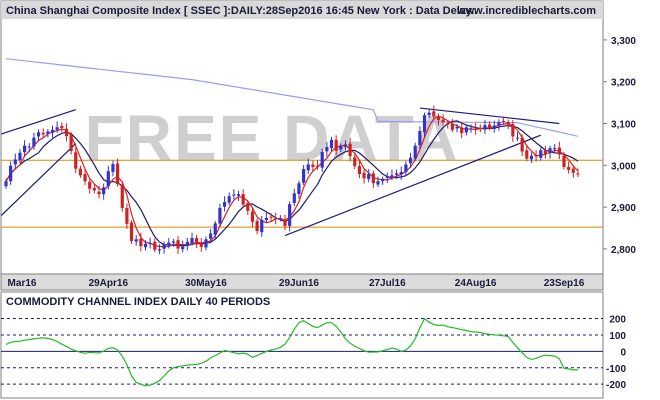 This screenshot has width=660, height=400. Describe the element at coordinates (387, 283) in the screenshot. I see `date-tick-label: 27Jul16` at that location.